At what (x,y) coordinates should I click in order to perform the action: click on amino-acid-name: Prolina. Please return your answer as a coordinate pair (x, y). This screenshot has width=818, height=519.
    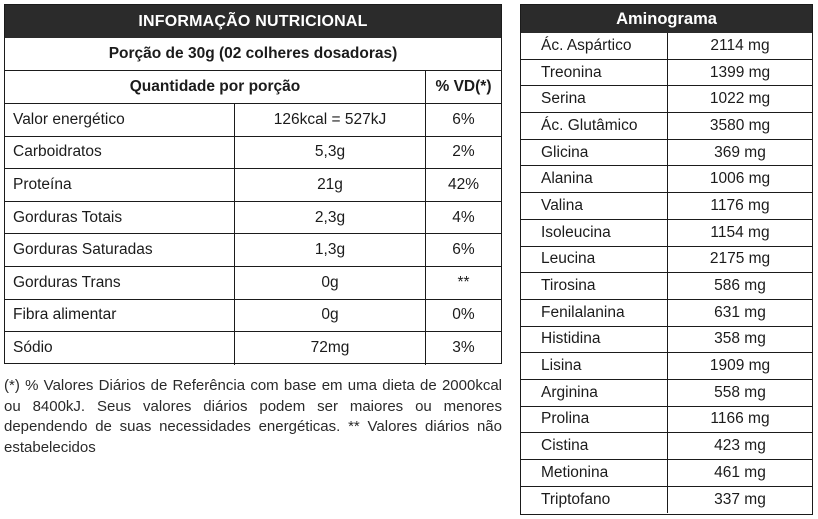
    Looking at the image, I should click on (594, 419).